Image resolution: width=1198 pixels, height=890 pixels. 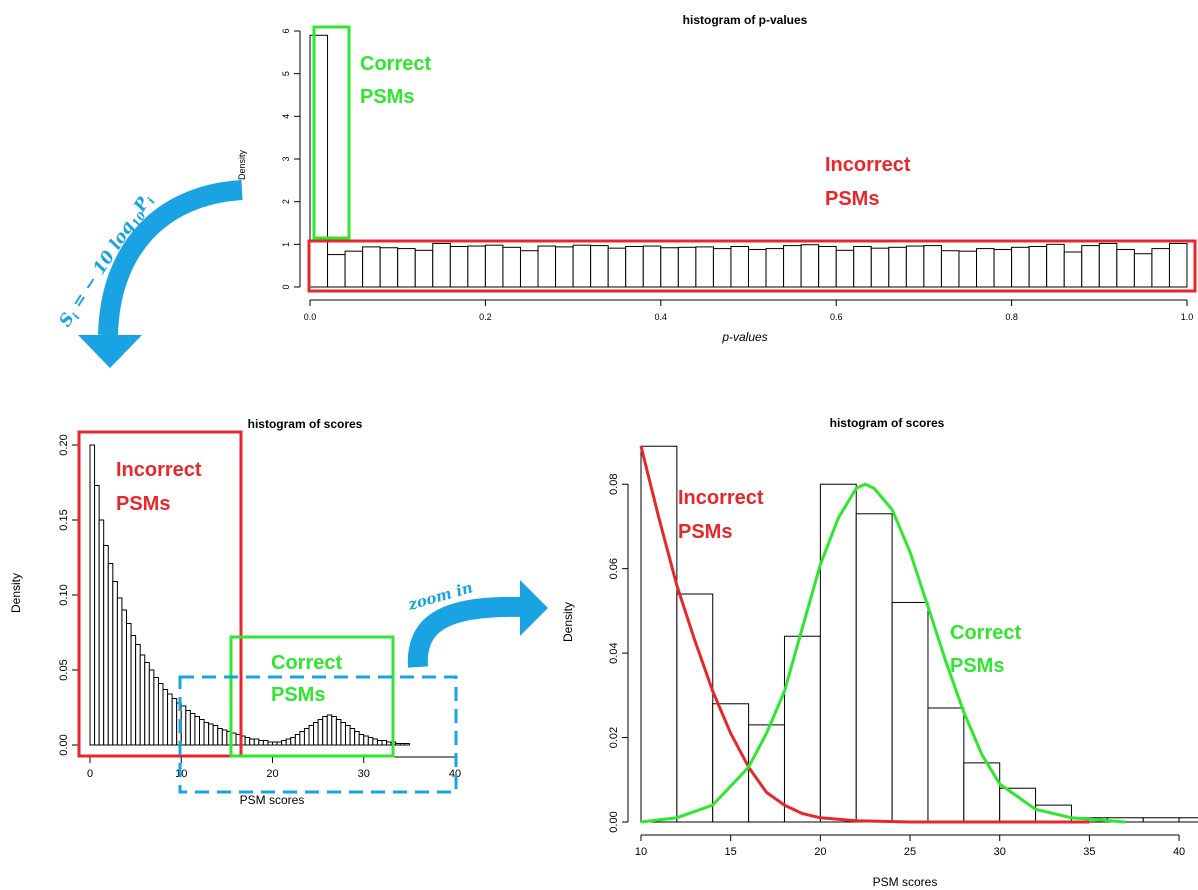 I want to click on transform-arrow: Si = − 10 log10Pi, so click(x=149, y=274).